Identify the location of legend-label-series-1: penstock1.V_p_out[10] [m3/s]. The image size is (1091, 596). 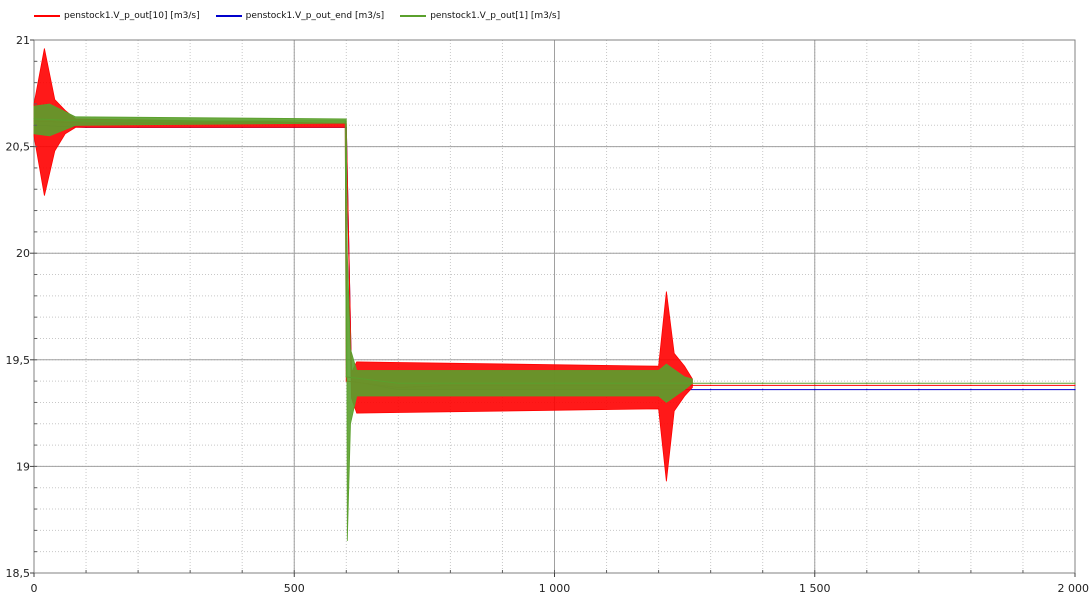
(132, 16).